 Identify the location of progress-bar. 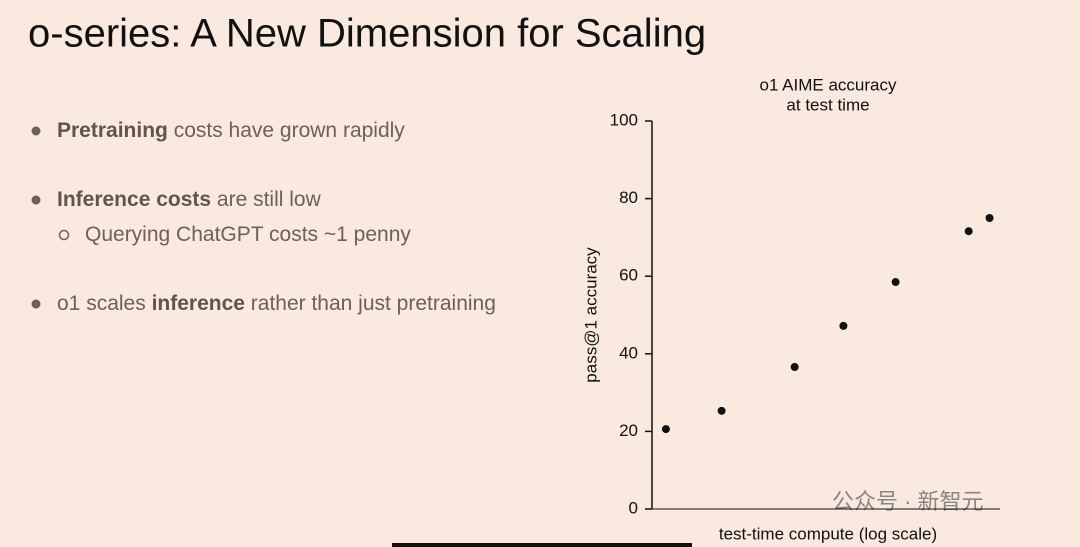
(542, 545).